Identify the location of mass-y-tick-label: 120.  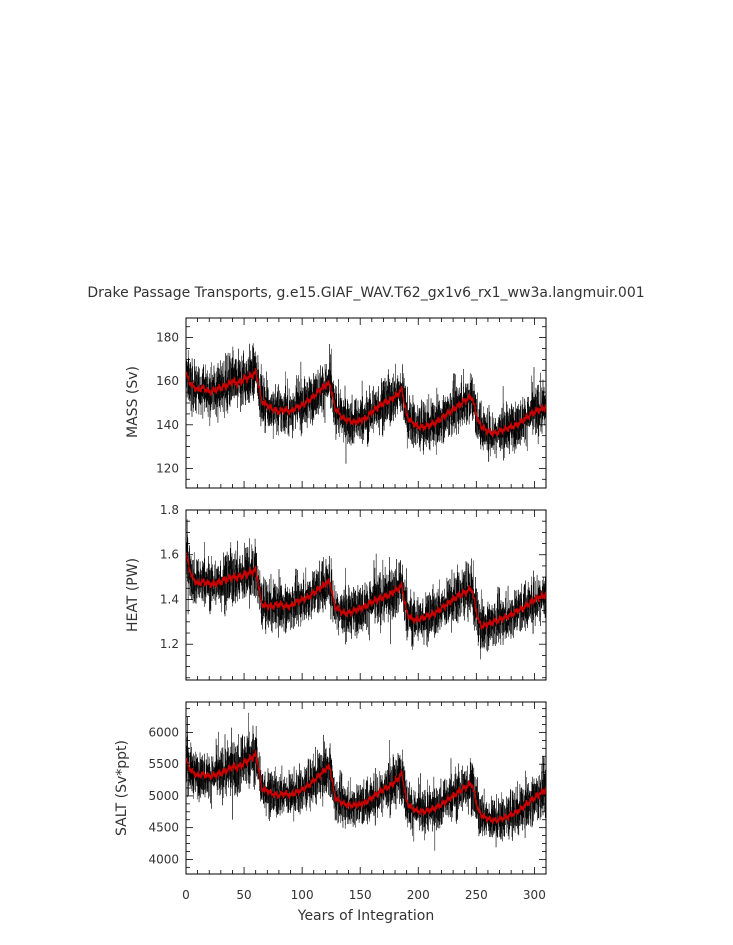
(167, 468).